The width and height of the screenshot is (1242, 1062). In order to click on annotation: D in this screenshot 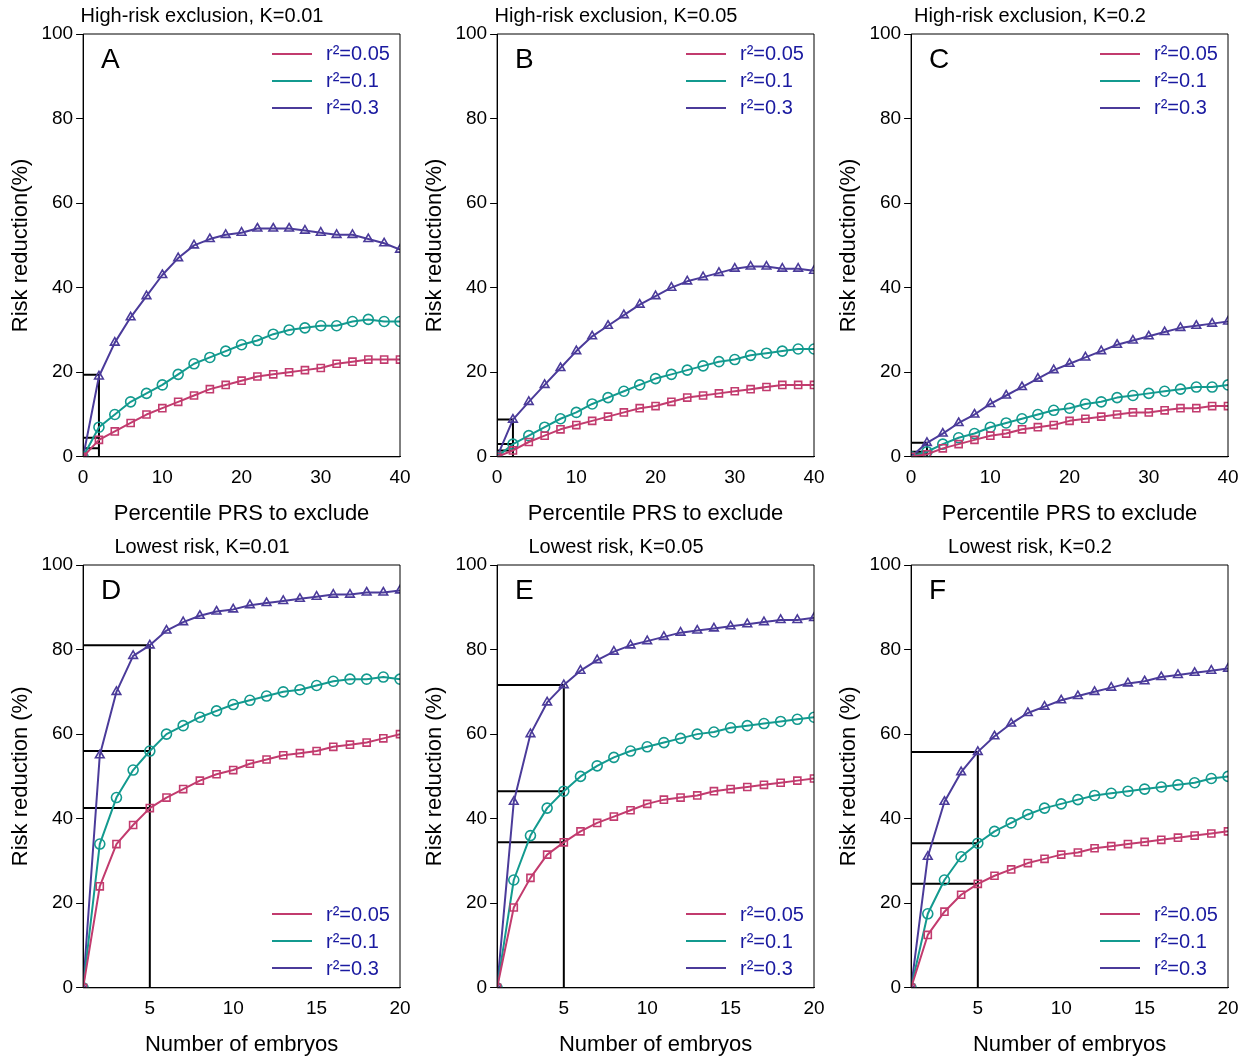, I will do `click(111, 589)`.